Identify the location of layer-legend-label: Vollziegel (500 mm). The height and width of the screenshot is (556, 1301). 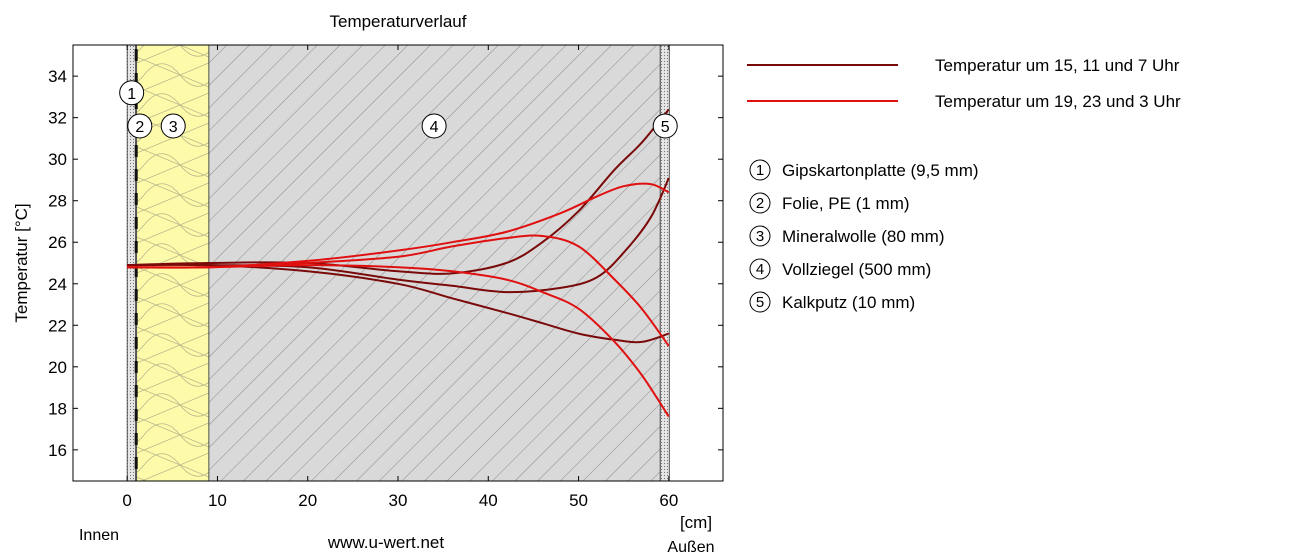
(856, 269).